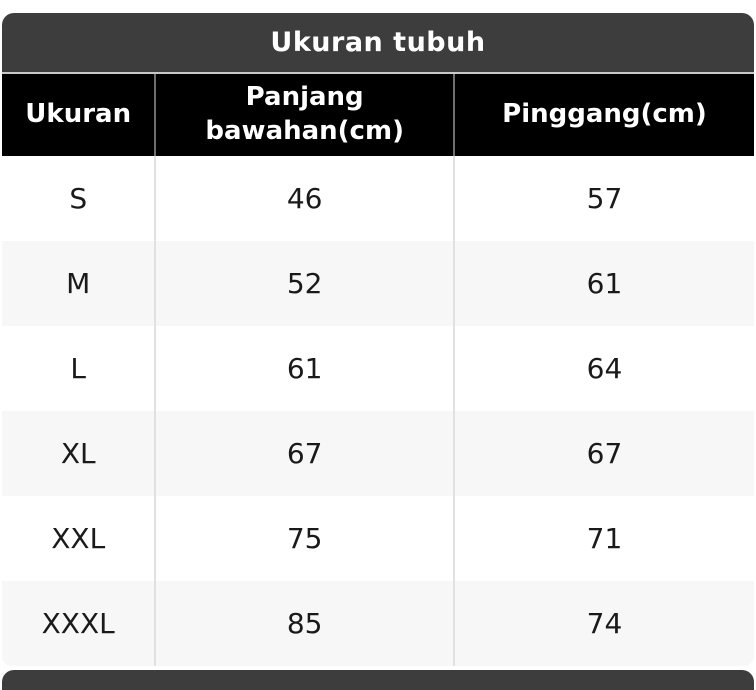 The height and width of the screenshot is (690, 756). Describe the element at coordinates (603, 283) in the screenshot. I see `pinggang-cell: 61` at that location.